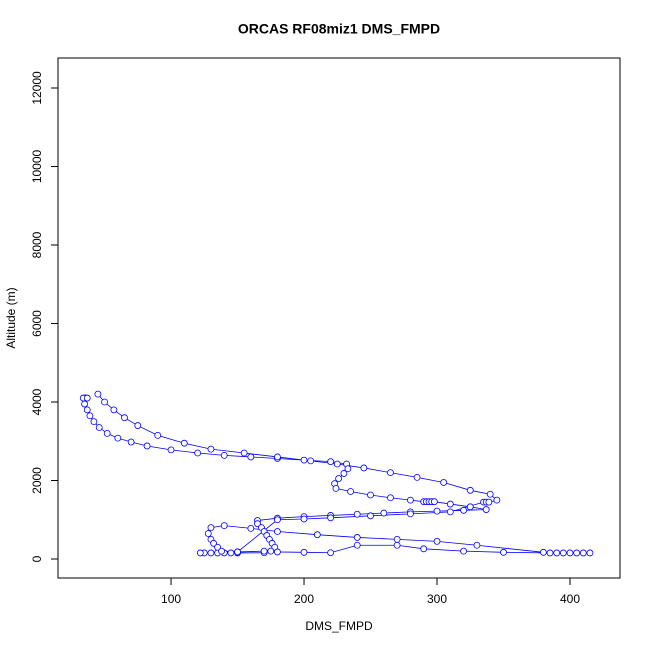 The image size is (650, 655). What do you see at coordinates (37, 88) in the screenshot?
I see `y-tick-label: 12000` at bounding box center [37, 88].